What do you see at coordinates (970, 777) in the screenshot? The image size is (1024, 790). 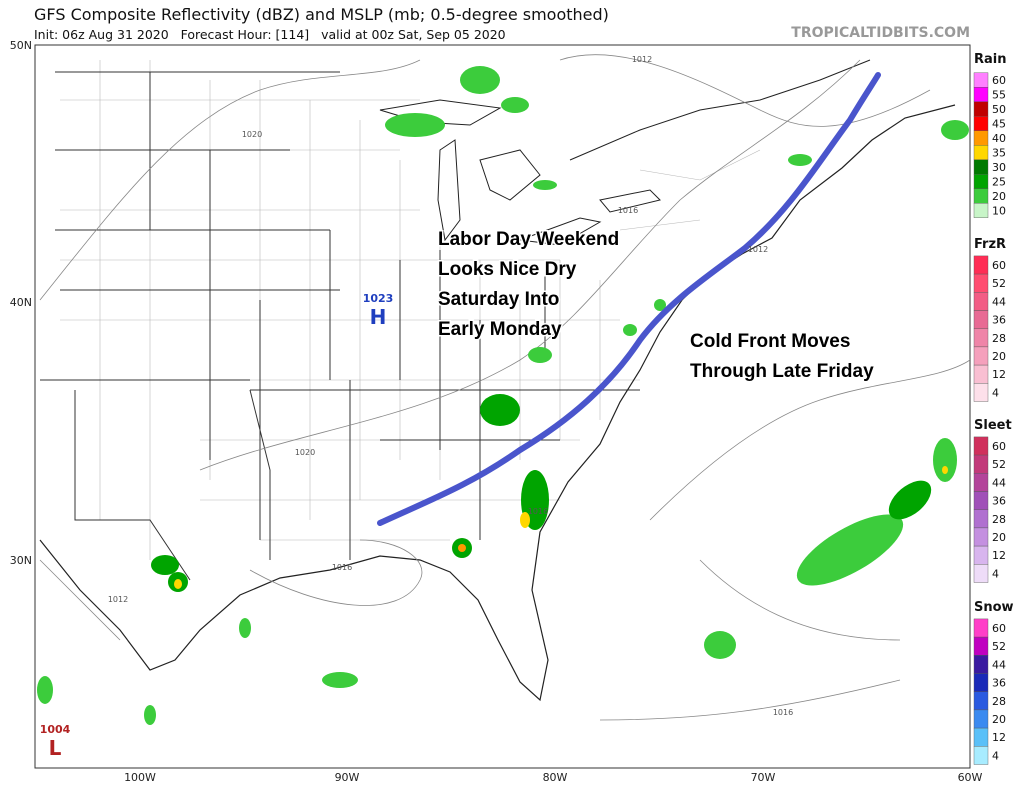 I see `lon-label: 60W` at bounding box center [970, 777].